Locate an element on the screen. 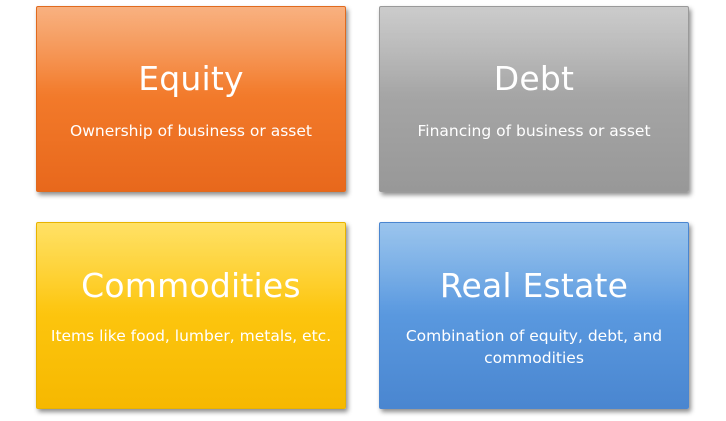  debt-title: Debt is located at coordinates (534, 78).